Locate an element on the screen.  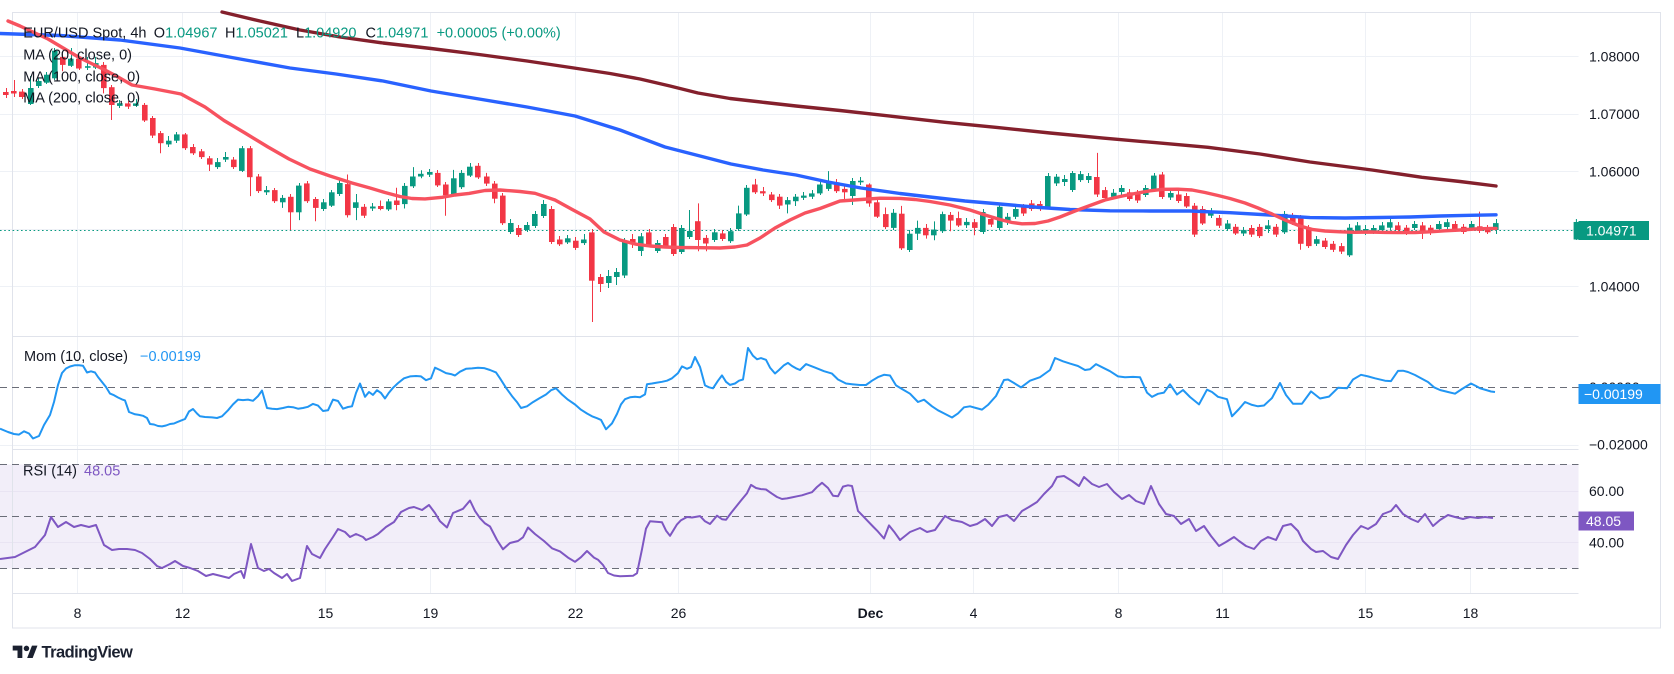
svg-text: Dec is located at coordinates (871, 613).